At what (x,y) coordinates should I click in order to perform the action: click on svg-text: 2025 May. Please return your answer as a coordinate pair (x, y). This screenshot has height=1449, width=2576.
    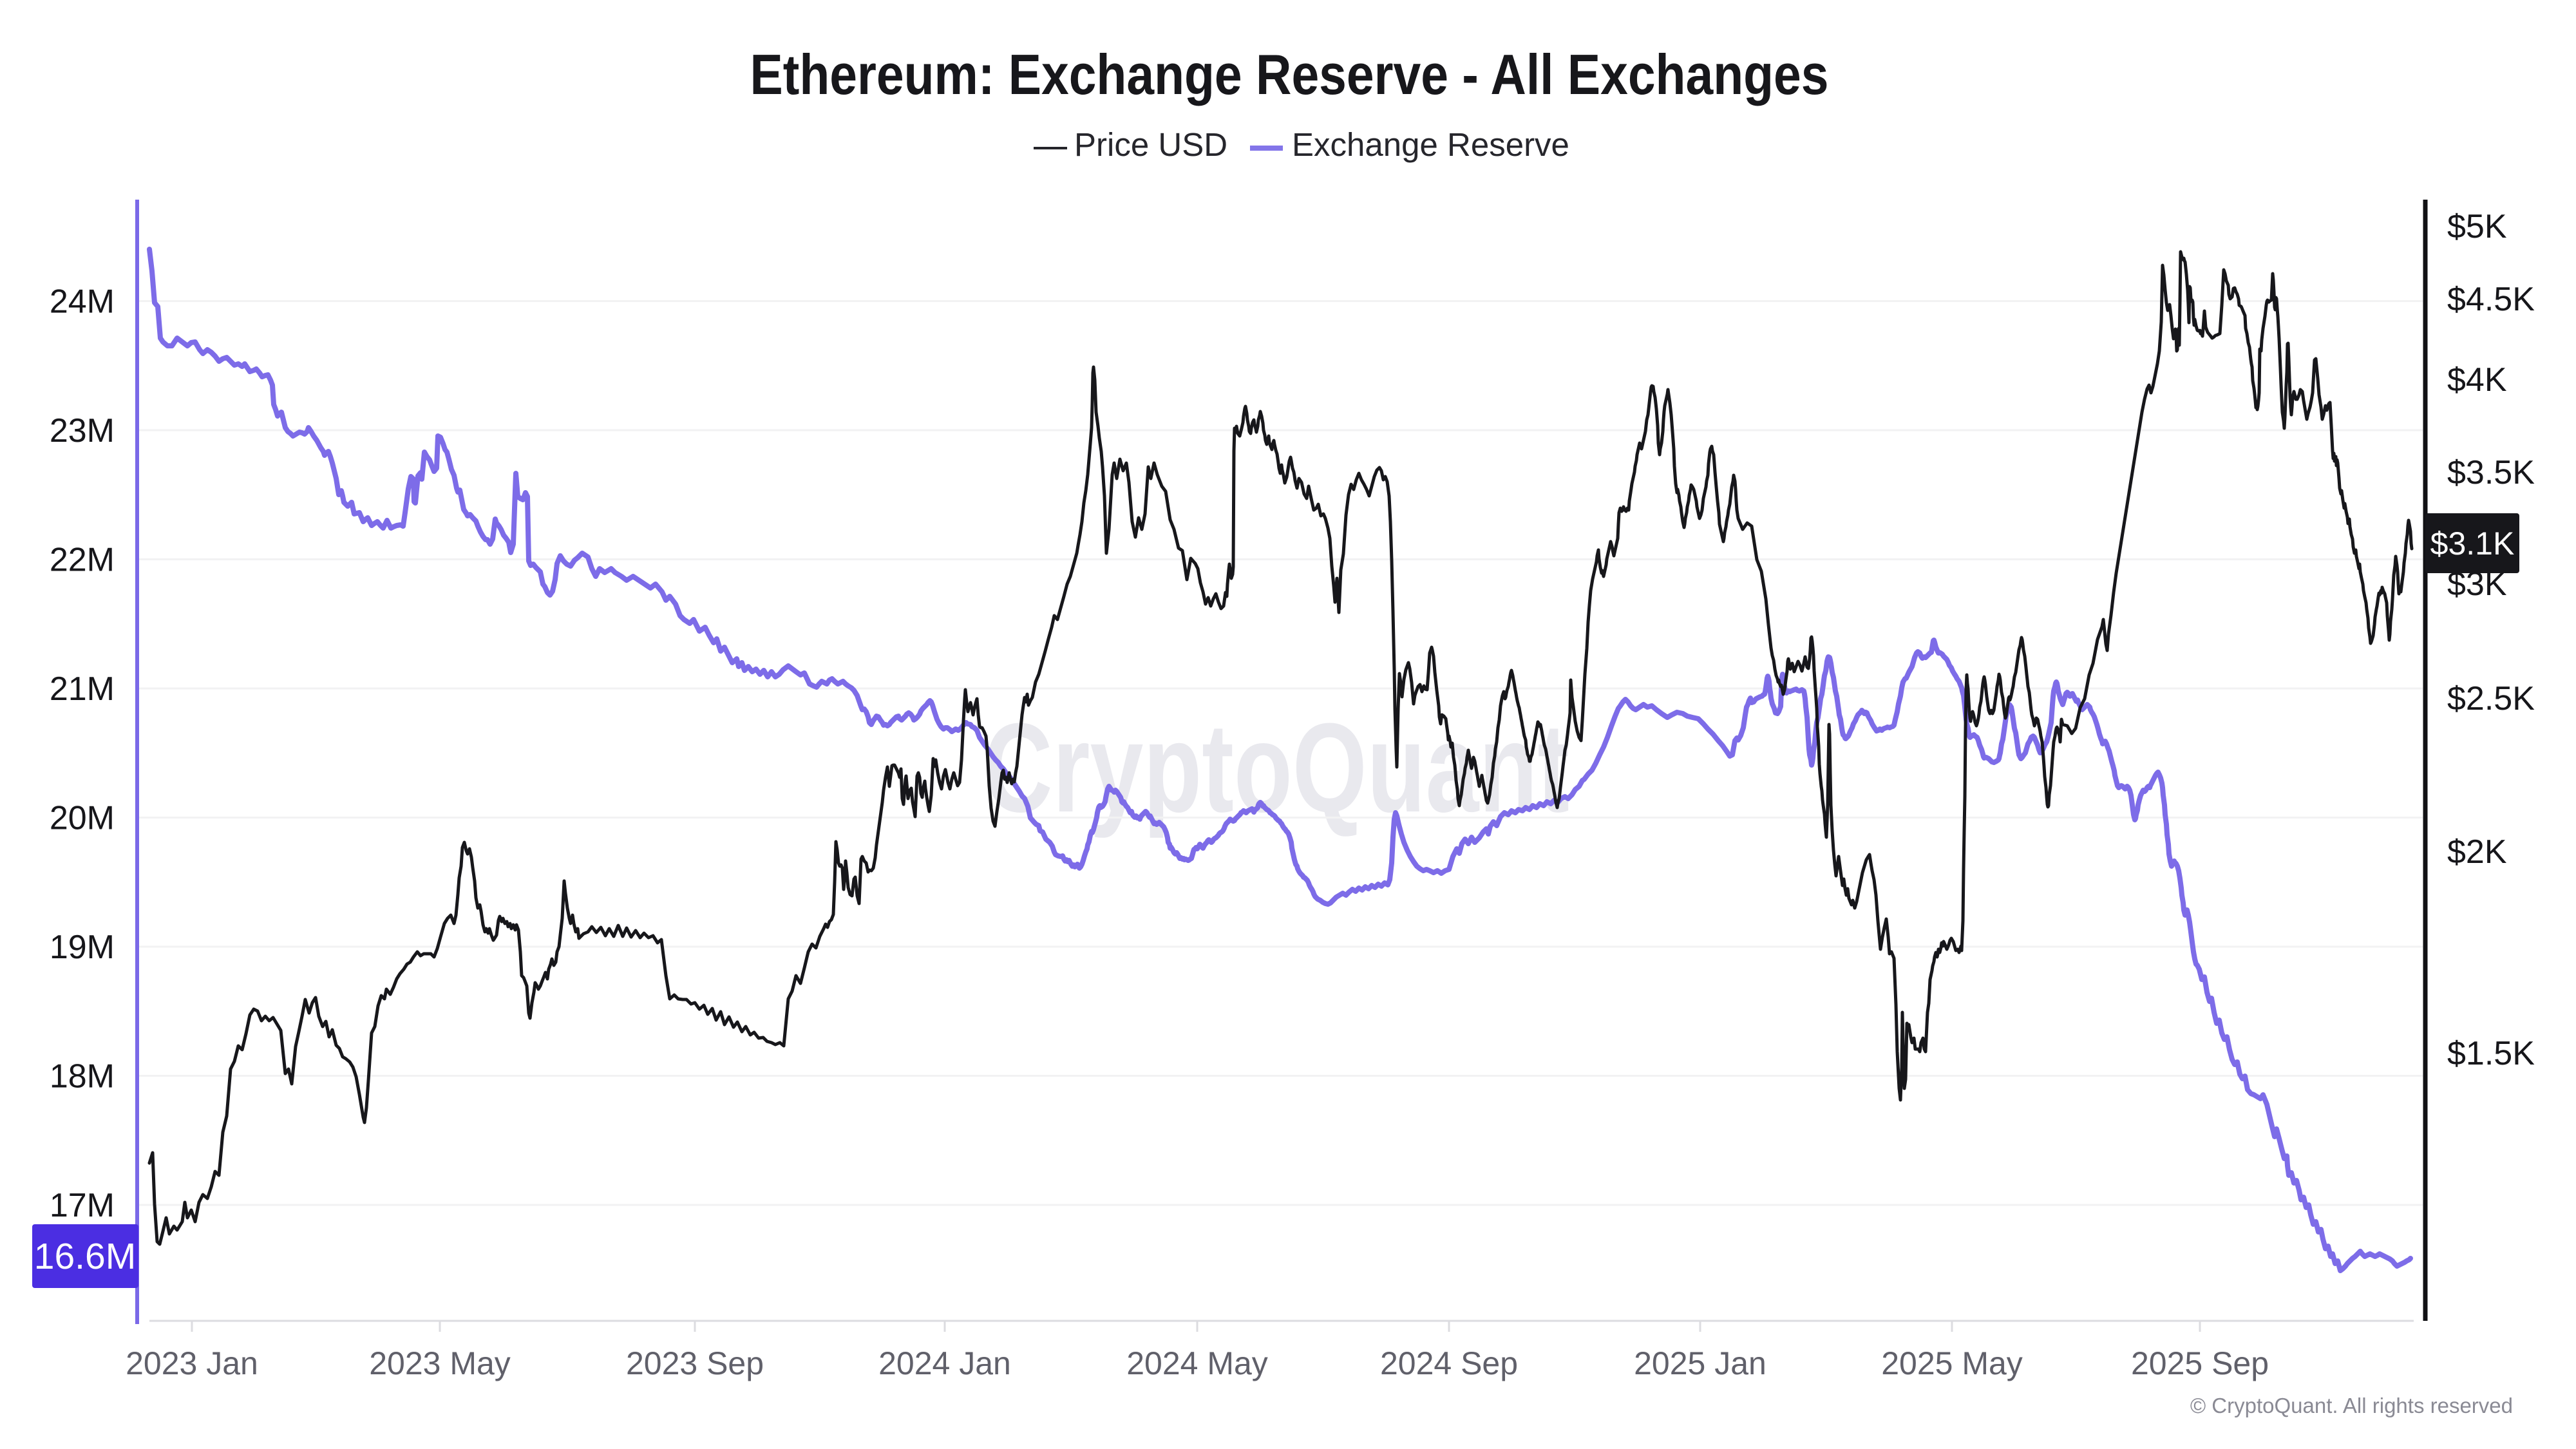
    Looking at the image, I should click on (1952, 1363).